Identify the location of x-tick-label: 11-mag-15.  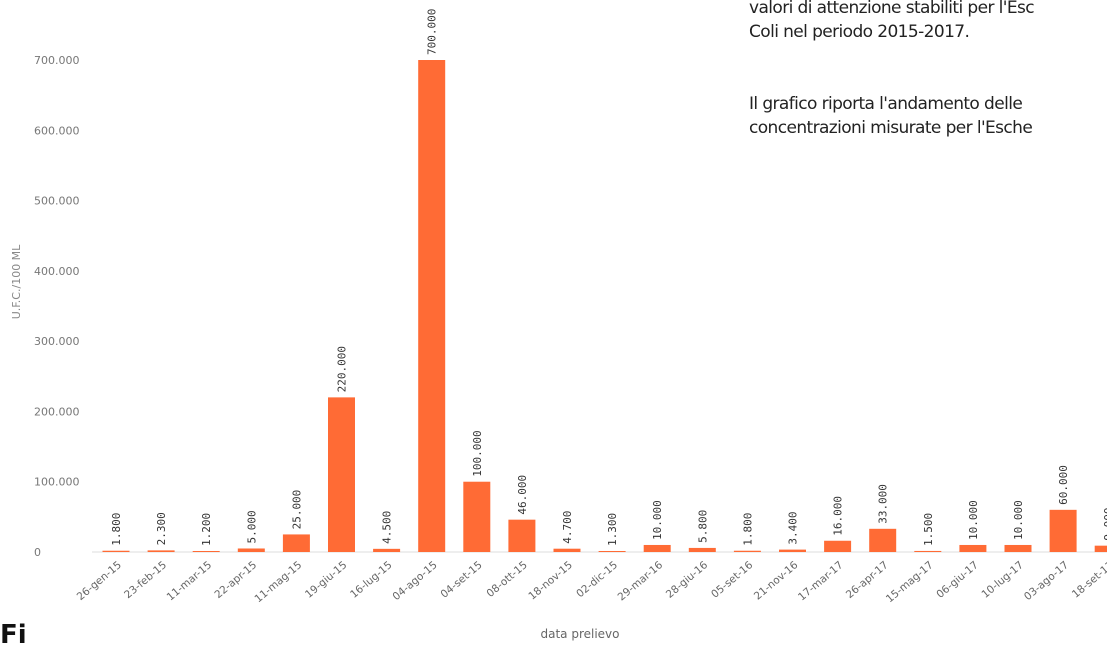
(278, 582).